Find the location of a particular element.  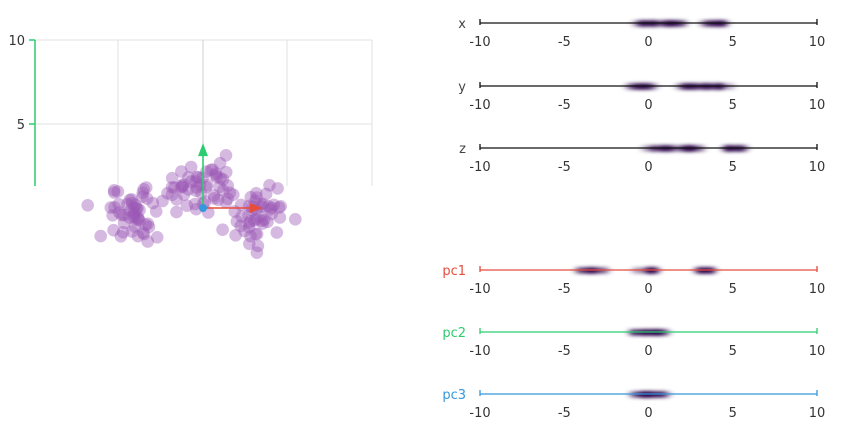

strip-label: y is located at coordinates (462, 87).